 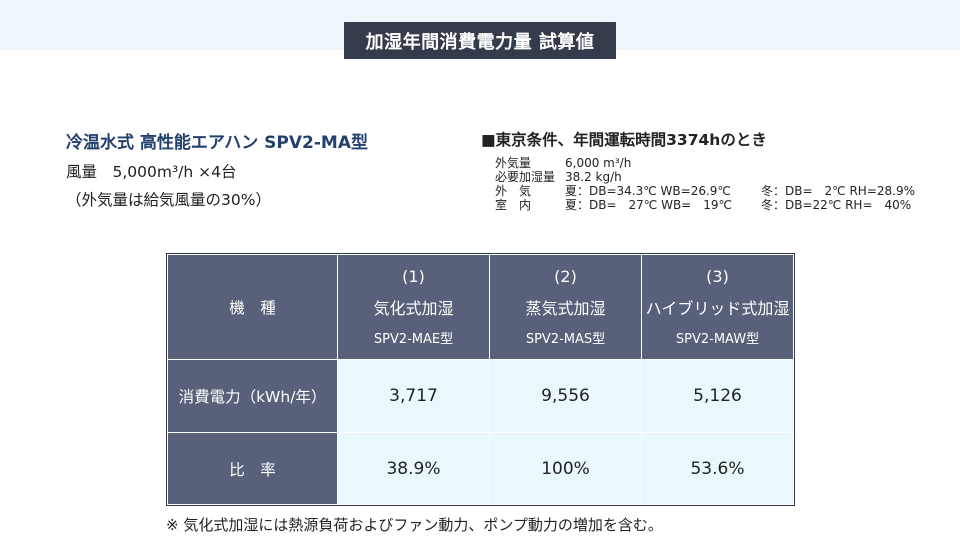 I want to click on column-model: SPV2-MAE型, so click(x=413, y=339).